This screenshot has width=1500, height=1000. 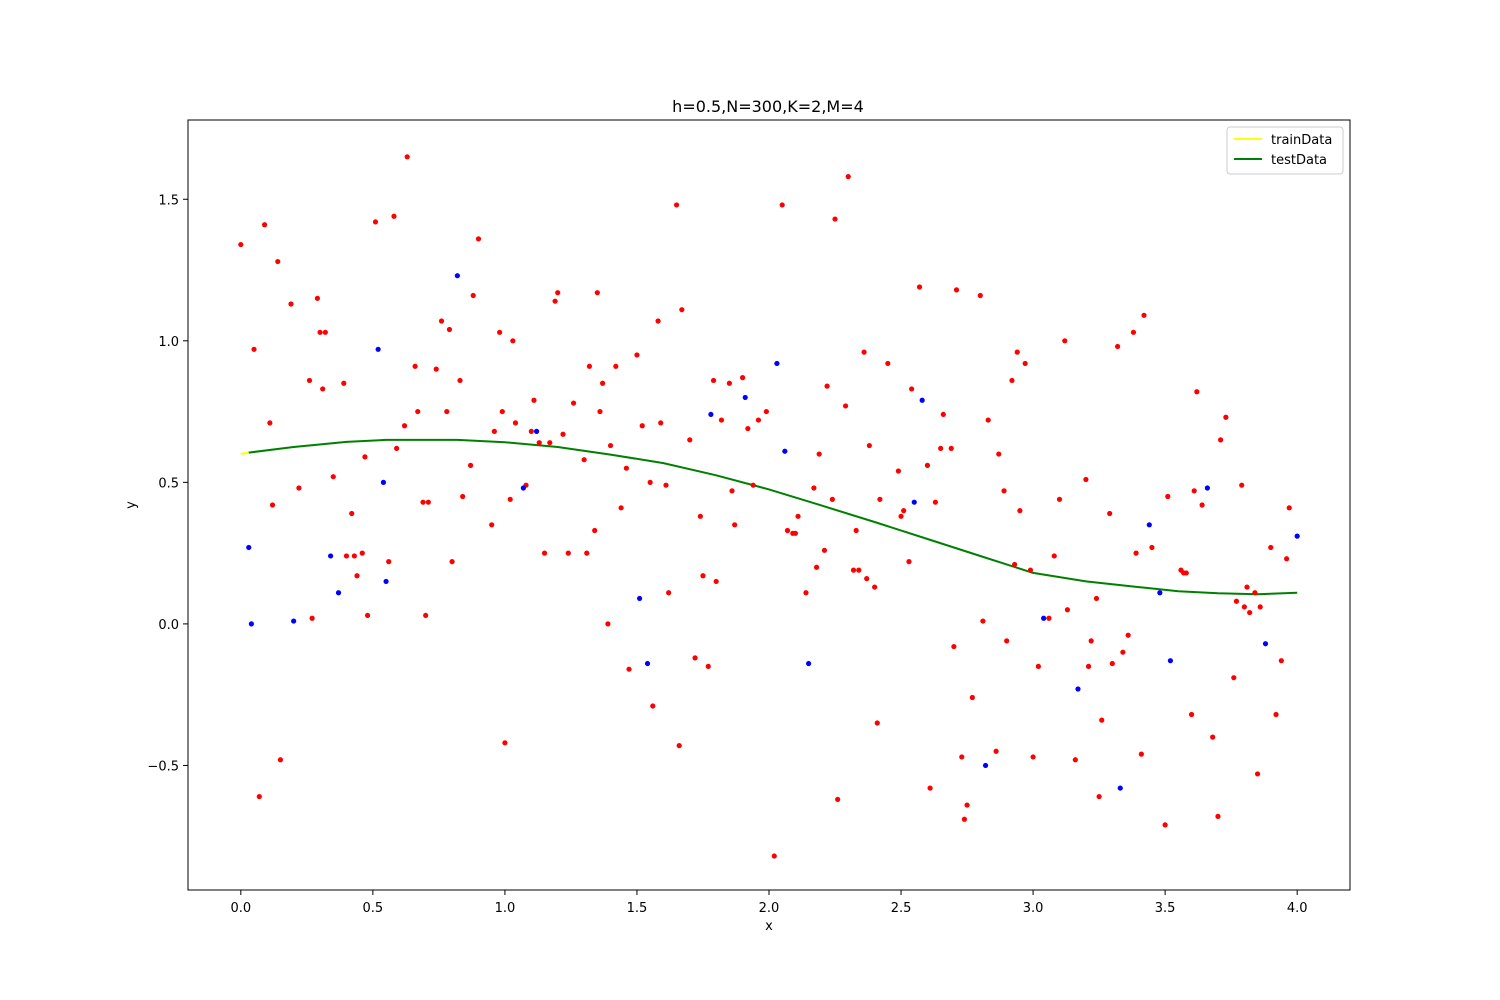 What do you see at coordinates (168, 483) in the screenshot?
I see `y-tick-label-2: 0.5` at bounding box center [168, 483].